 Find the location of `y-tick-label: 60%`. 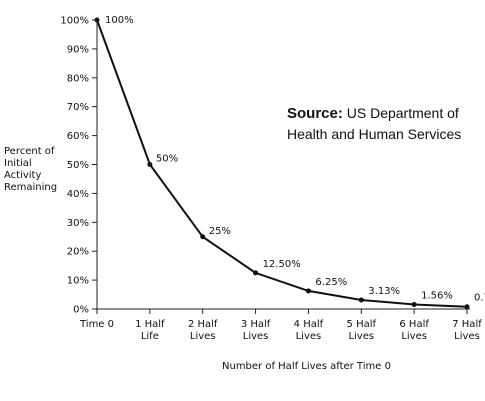

y-tick-label: 60% is located at coordinates (78, 136).